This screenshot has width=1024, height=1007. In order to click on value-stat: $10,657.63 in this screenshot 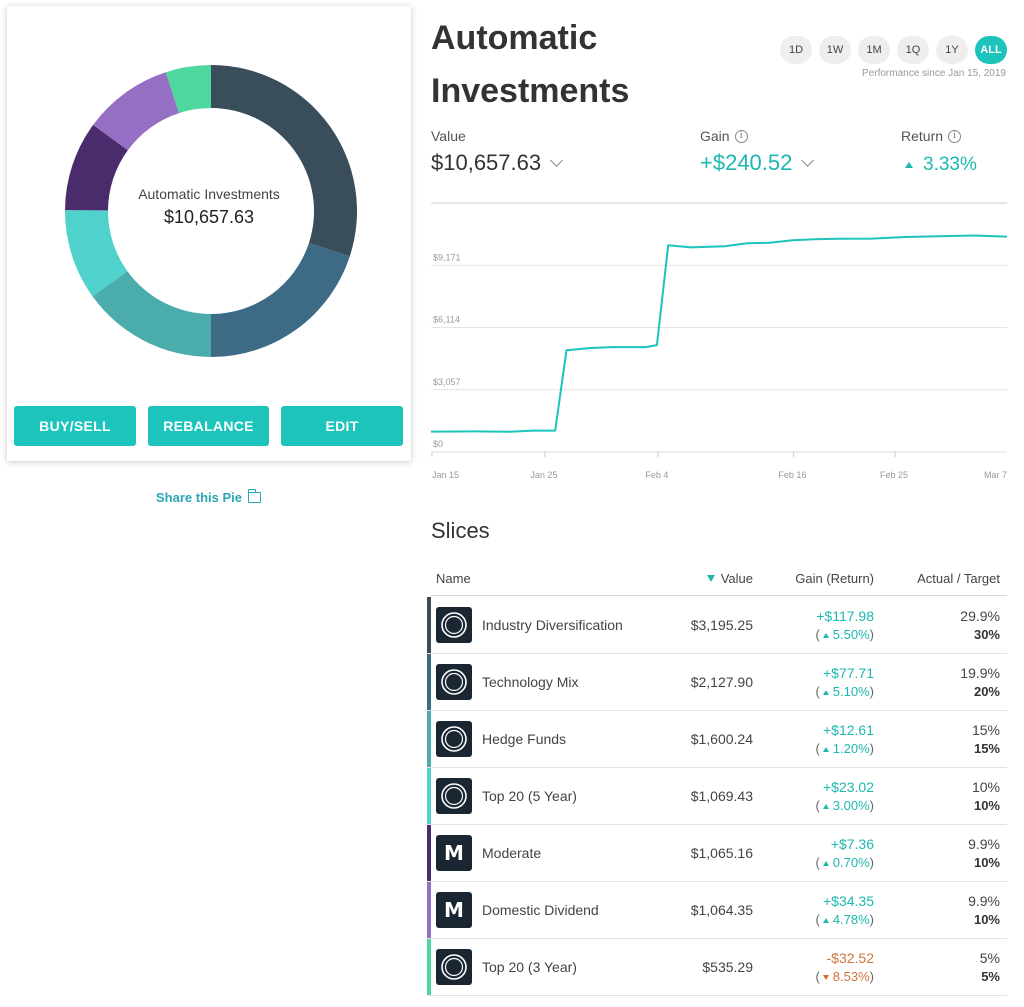, I will do `click(497, 163)`.